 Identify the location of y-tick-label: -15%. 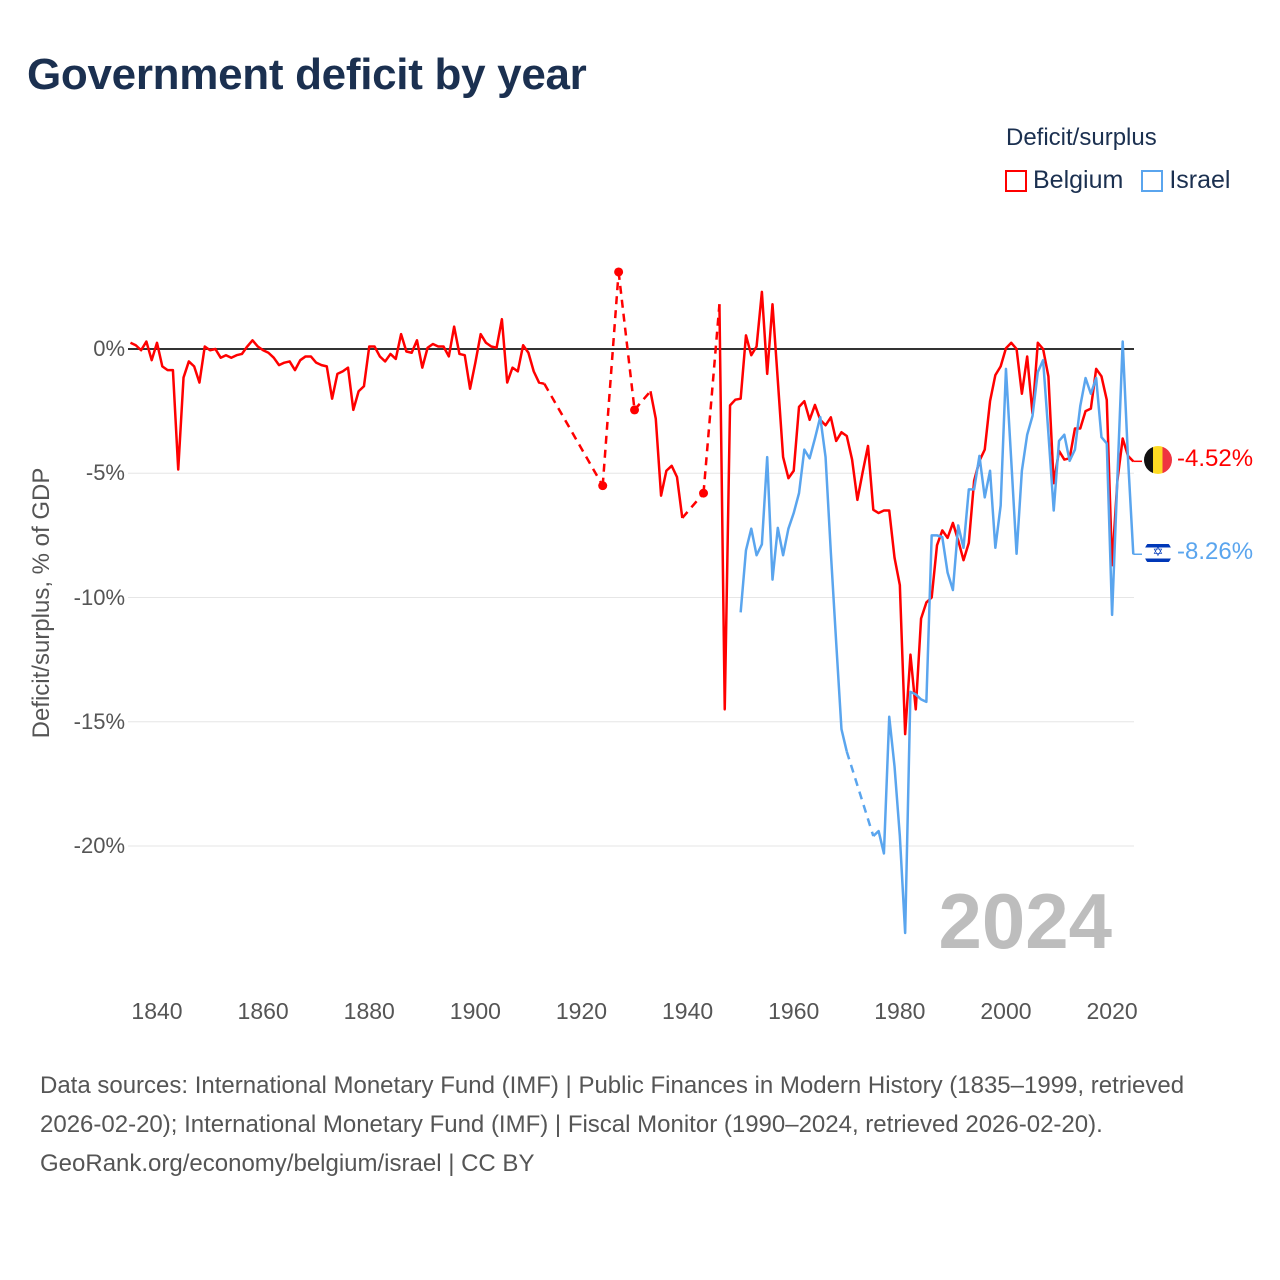
(99, 721).